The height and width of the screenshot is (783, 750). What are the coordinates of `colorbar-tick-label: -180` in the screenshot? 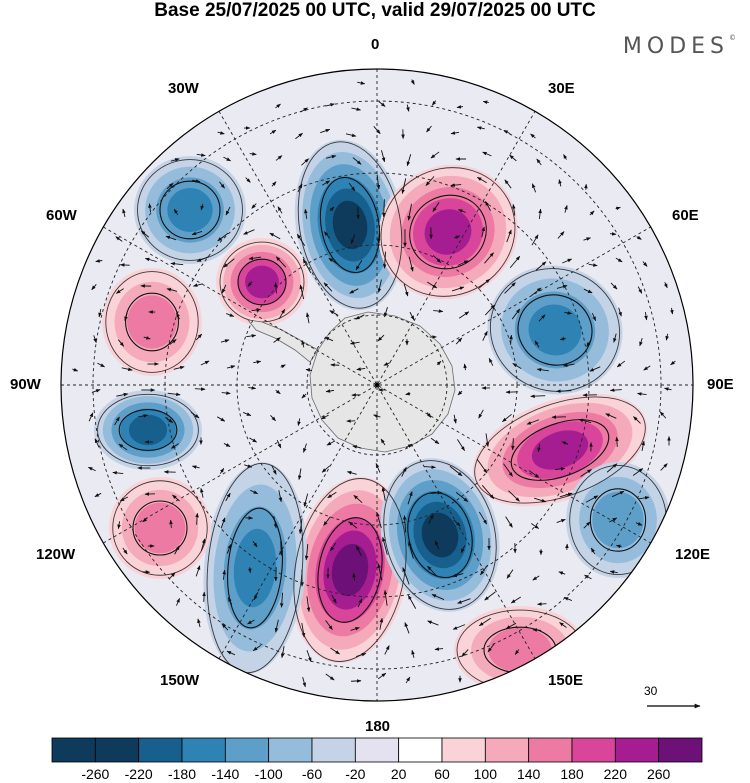 It's located at (182, 774).